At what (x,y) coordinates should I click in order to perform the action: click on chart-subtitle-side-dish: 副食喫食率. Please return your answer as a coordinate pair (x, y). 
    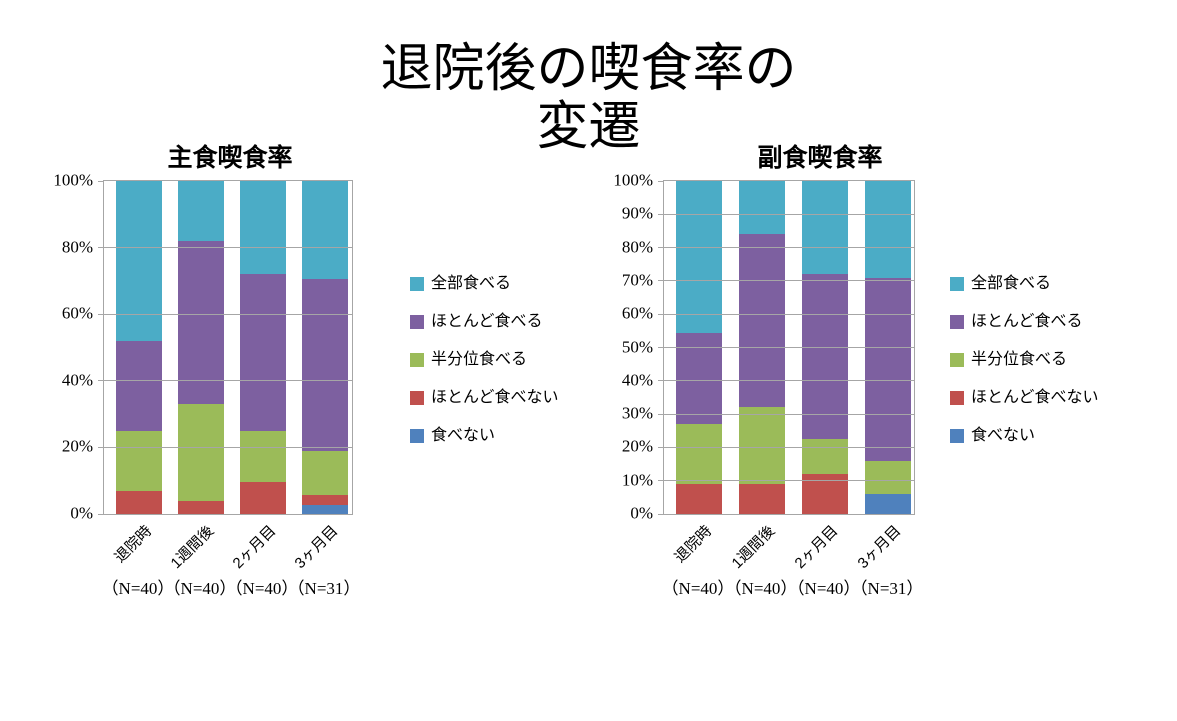
    Looking at the image, I should click on (820, 158).